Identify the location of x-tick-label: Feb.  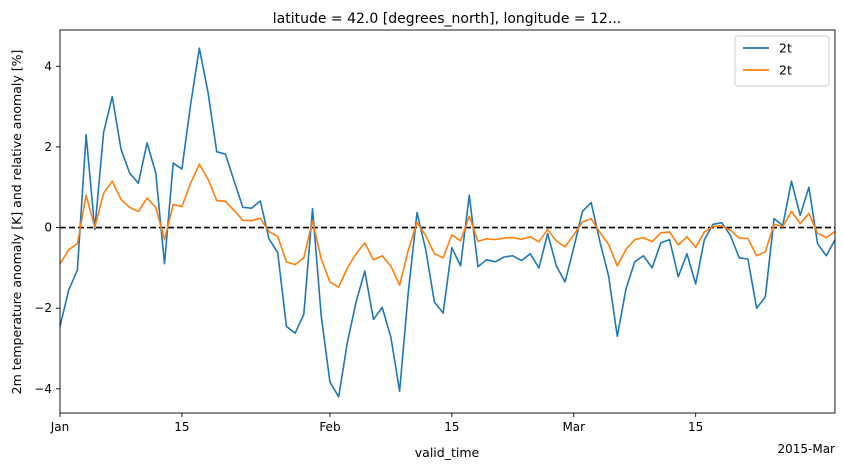
(329, 427).